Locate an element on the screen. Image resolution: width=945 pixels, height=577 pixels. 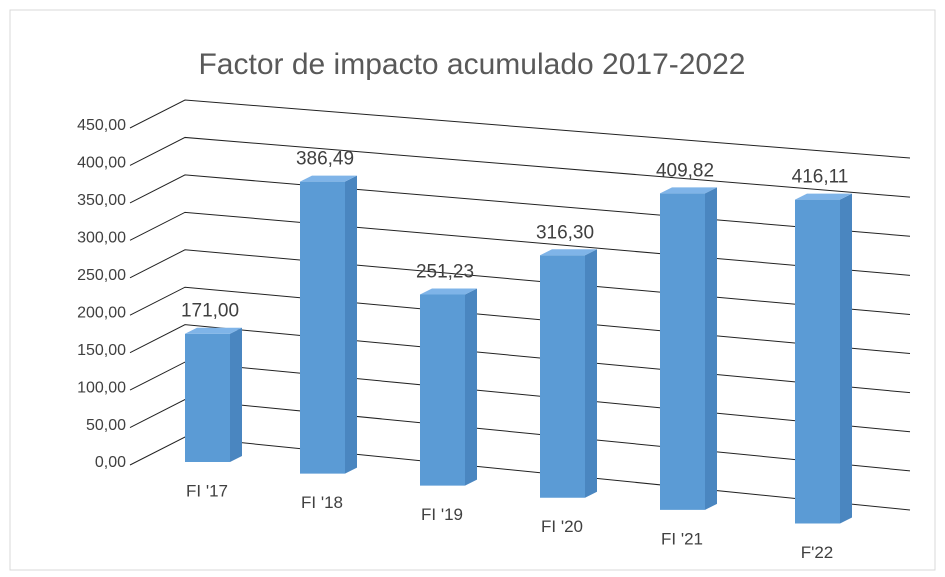
x-tick-label: FI '18 is located at coordinates (322, 502).